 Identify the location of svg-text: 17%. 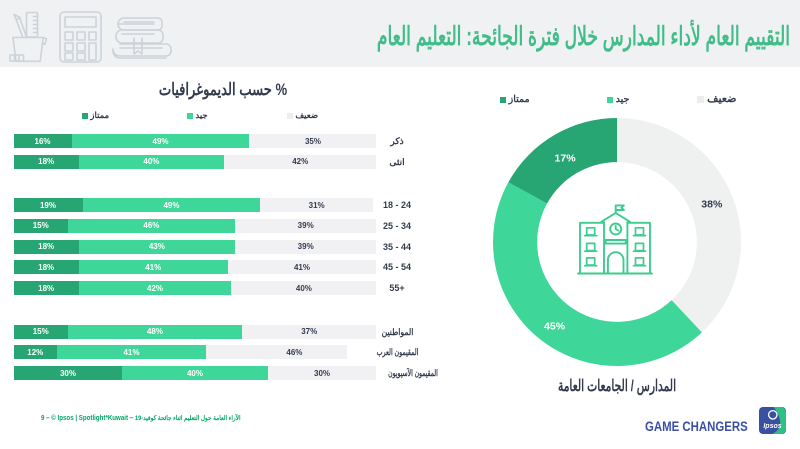
(566, 159).